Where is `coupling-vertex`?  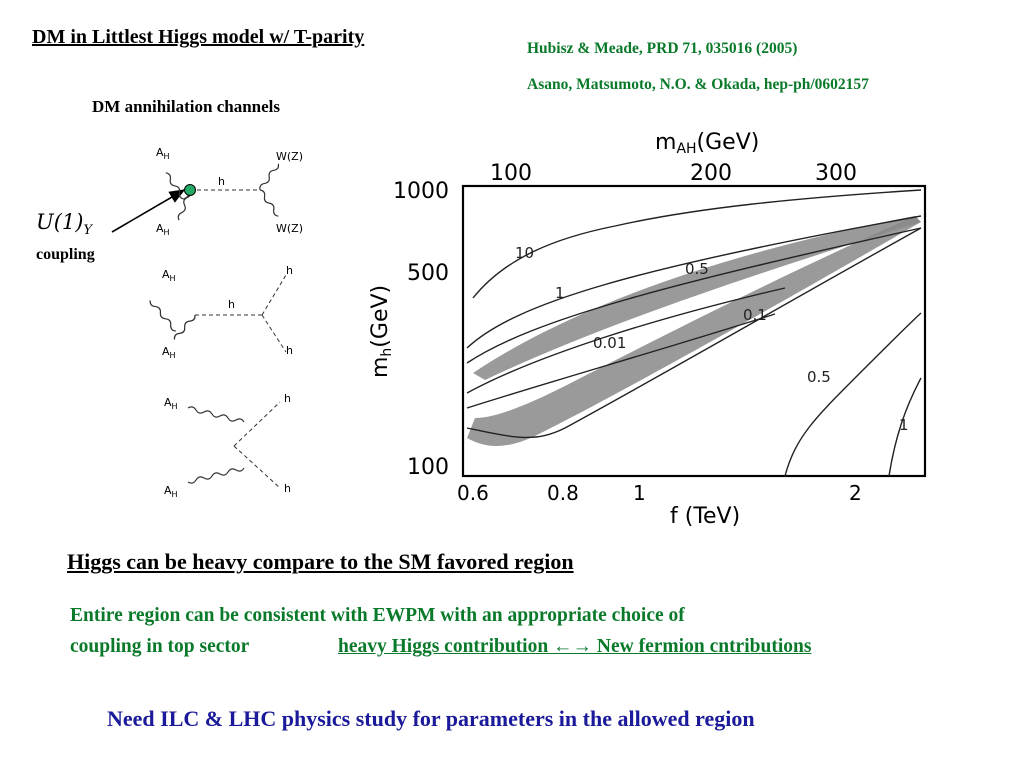
coupling-vertex is located at coordinates (190, 190).